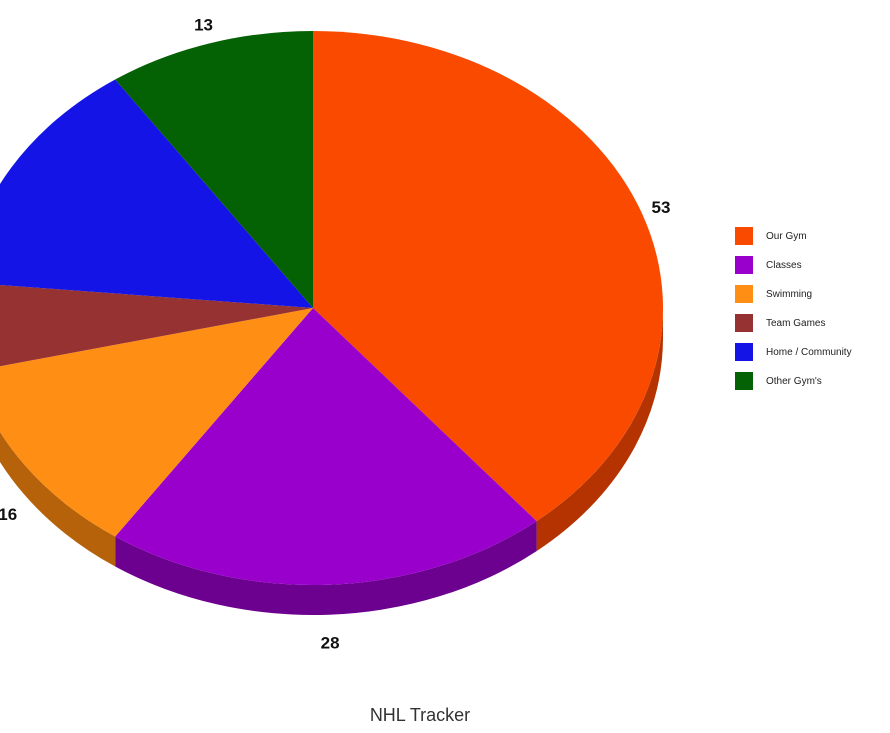  What do you see at coordinates (58, 499) in the screenshot?
I see `pie-side-swimming` at bounding box center [58, 499].